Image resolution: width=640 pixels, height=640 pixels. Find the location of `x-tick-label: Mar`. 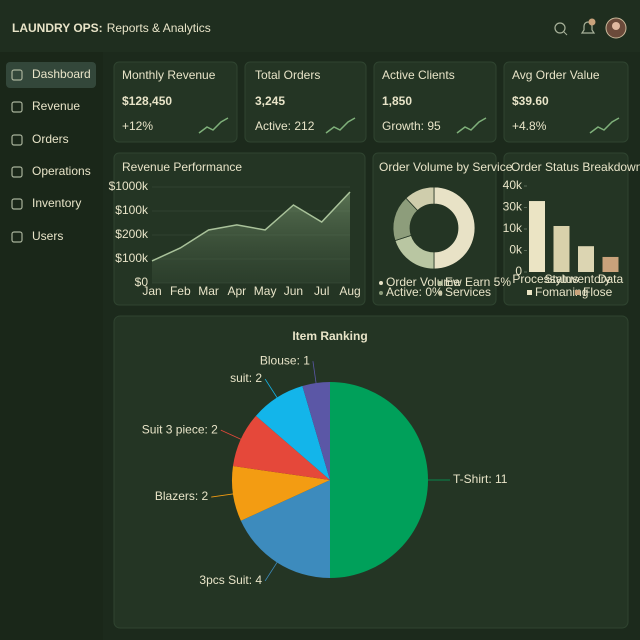

x-tick-label: Mar is located at coordinates (208, 291).